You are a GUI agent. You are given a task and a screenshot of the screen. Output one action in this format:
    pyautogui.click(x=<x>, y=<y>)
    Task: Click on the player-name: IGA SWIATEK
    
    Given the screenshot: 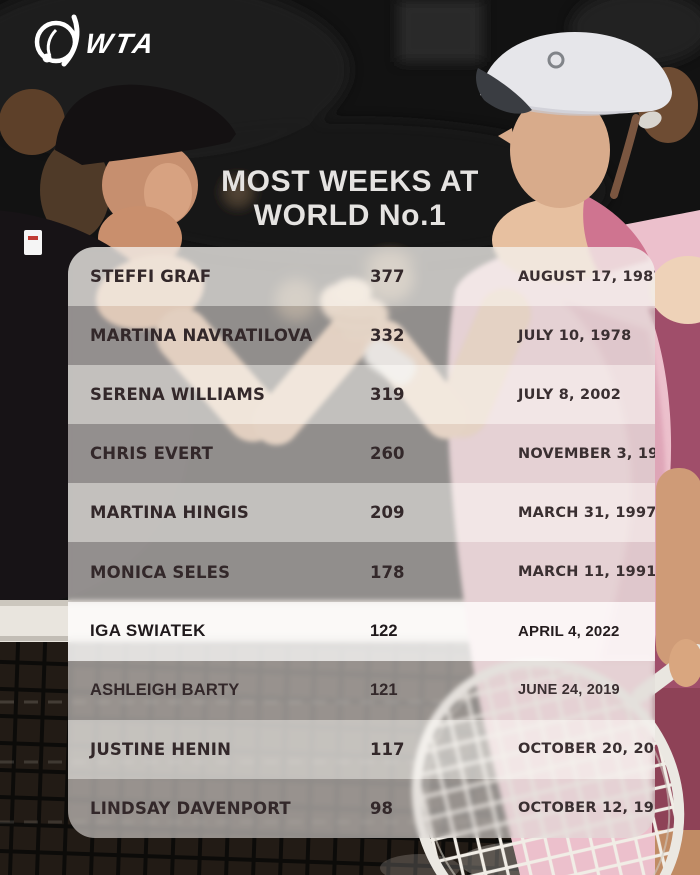 What is the action you would take?
    pyautogui.click(x=148, y=631)
    